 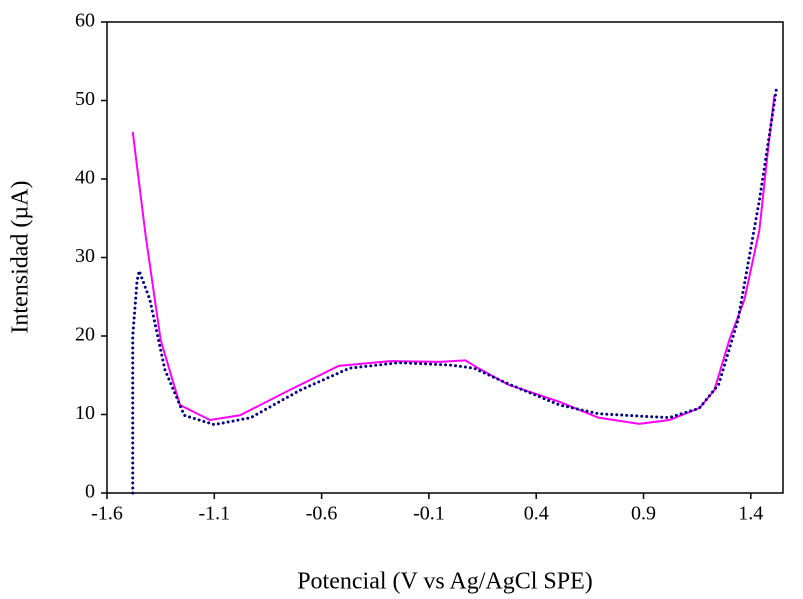 What do you see at coordinates (85, 21) in the screenshot?
I see `y-tick-label: 60` at bounding box center [85, 21].